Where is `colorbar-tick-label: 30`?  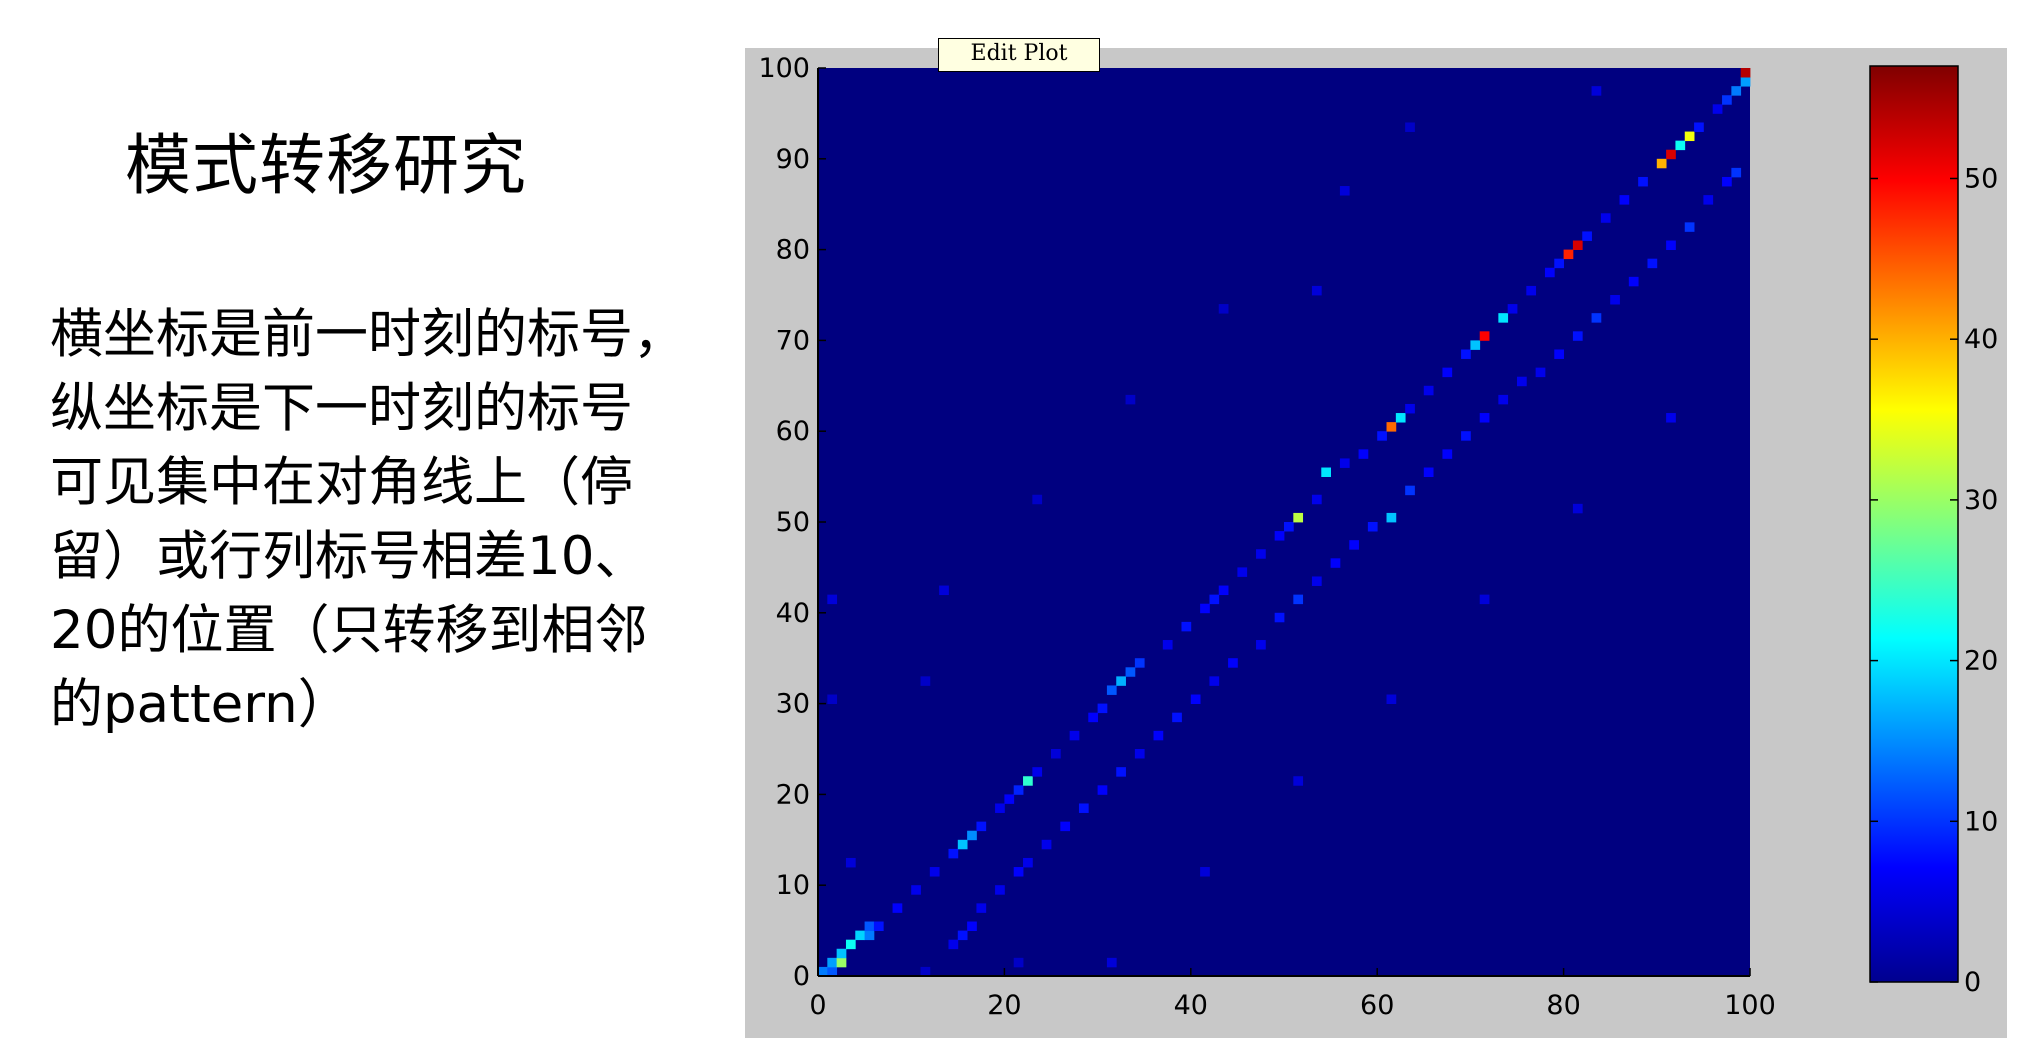
colorbar-tick-label: 30 is located at coordinates (1981, 500).